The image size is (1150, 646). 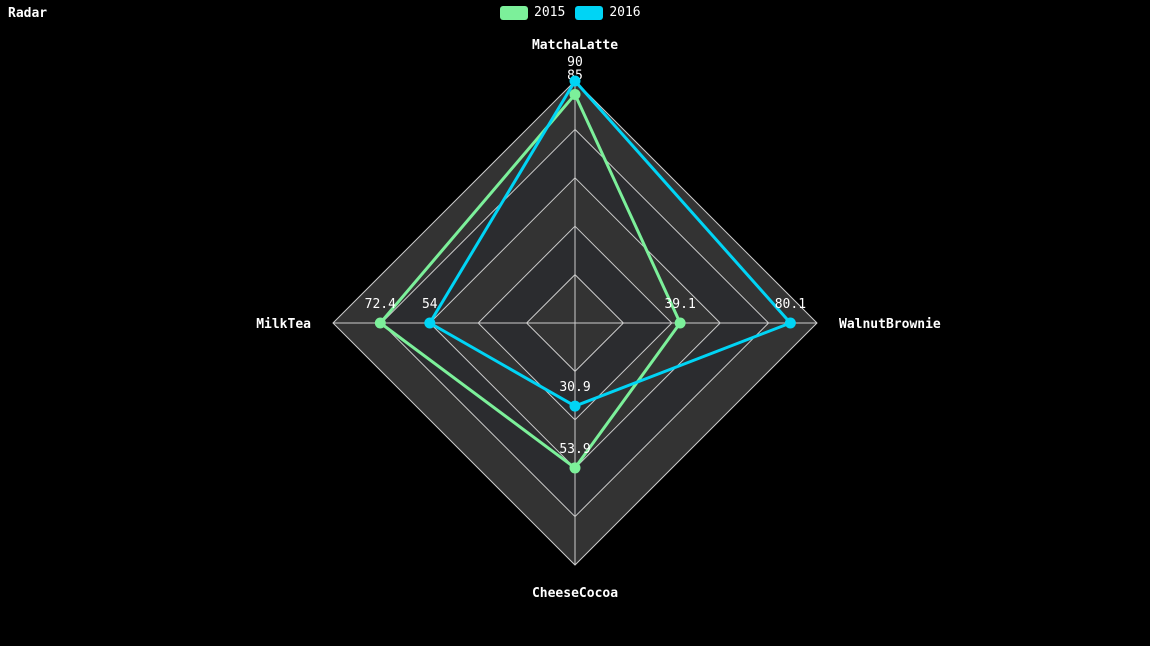 I want to click on chart-title: Radar, so click(x=28, y=13).